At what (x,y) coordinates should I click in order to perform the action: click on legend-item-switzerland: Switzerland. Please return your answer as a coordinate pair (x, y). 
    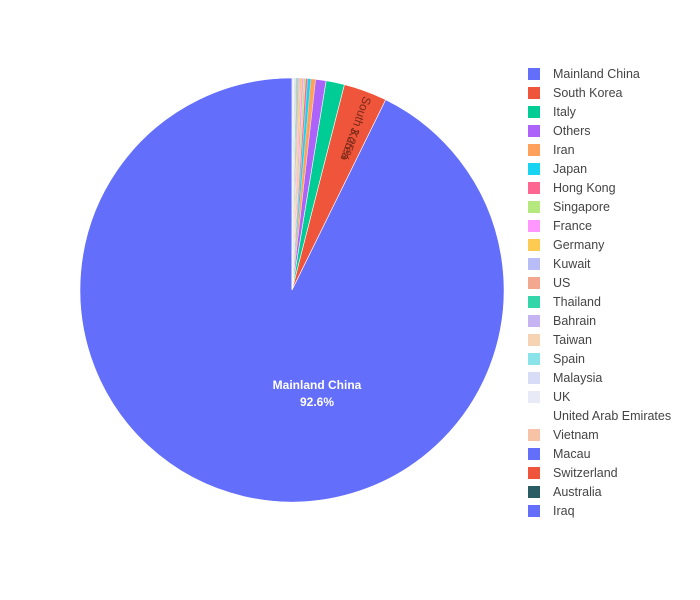
    Looking at the image, I should click on (611, 473).